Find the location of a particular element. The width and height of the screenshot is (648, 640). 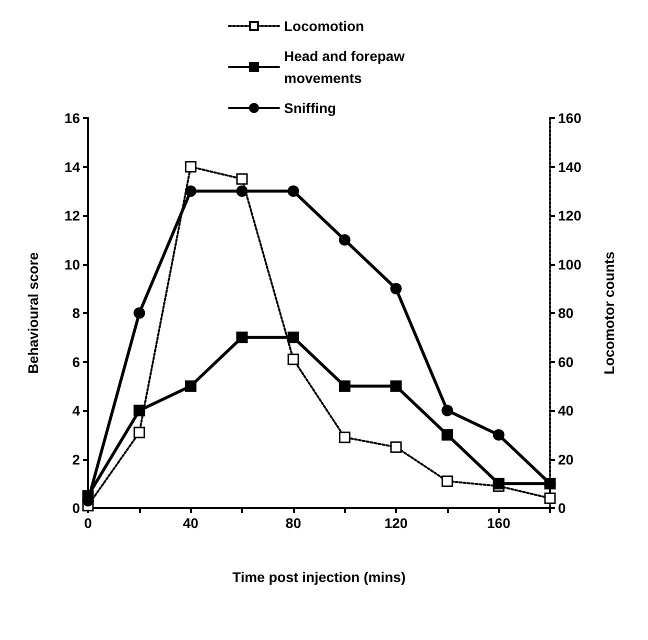

y-tick-label: 0 is located at coordinates (76, 508).